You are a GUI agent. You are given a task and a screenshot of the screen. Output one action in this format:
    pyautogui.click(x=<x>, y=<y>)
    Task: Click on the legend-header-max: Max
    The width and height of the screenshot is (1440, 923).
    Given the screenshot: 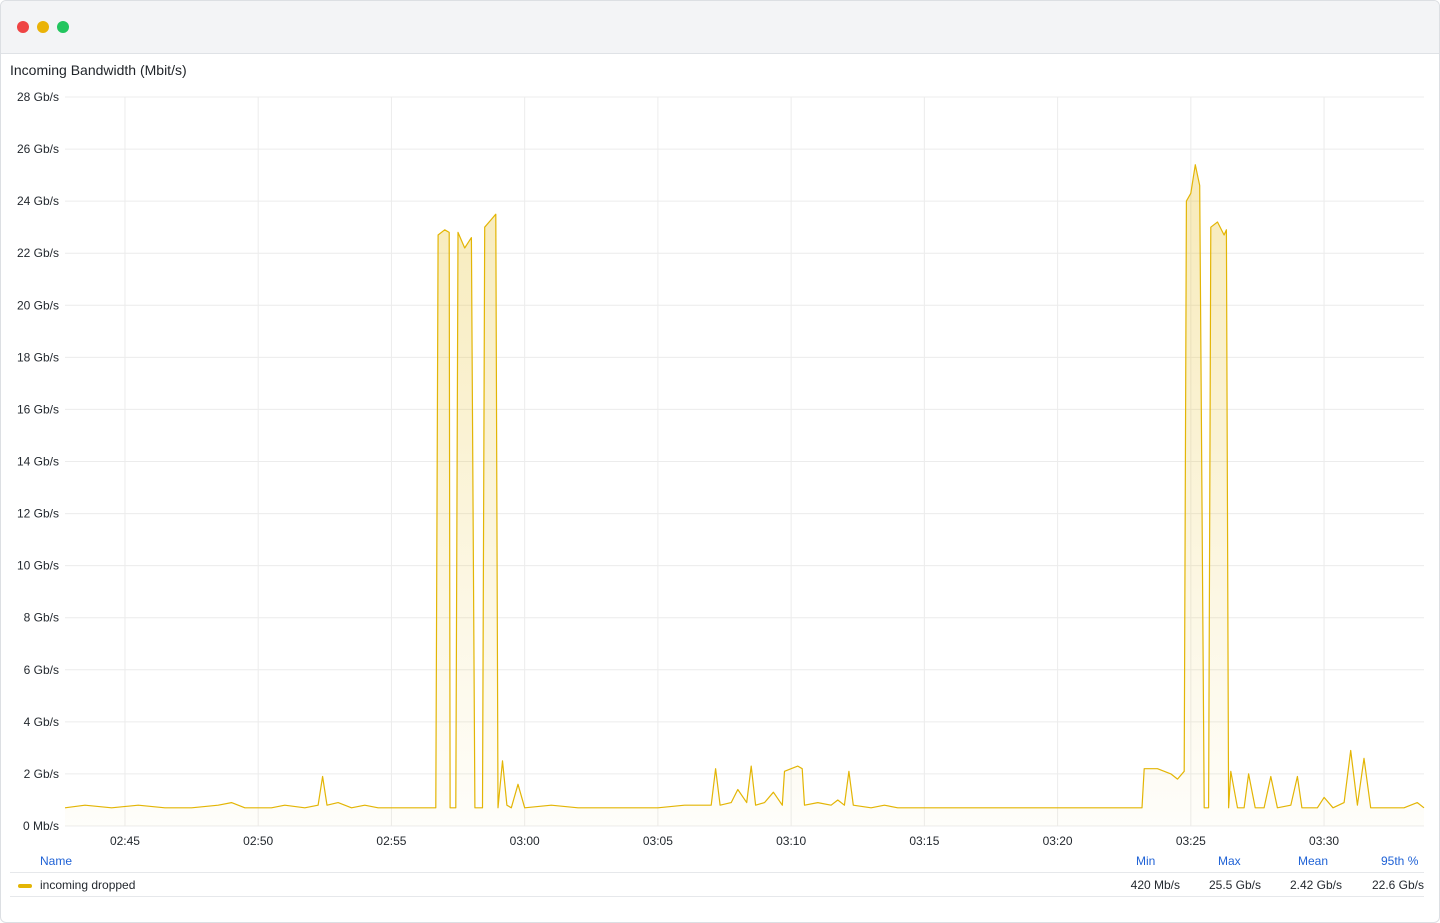 What is the action you would take?
    pyautogui.click(x=1229, y=861)
    